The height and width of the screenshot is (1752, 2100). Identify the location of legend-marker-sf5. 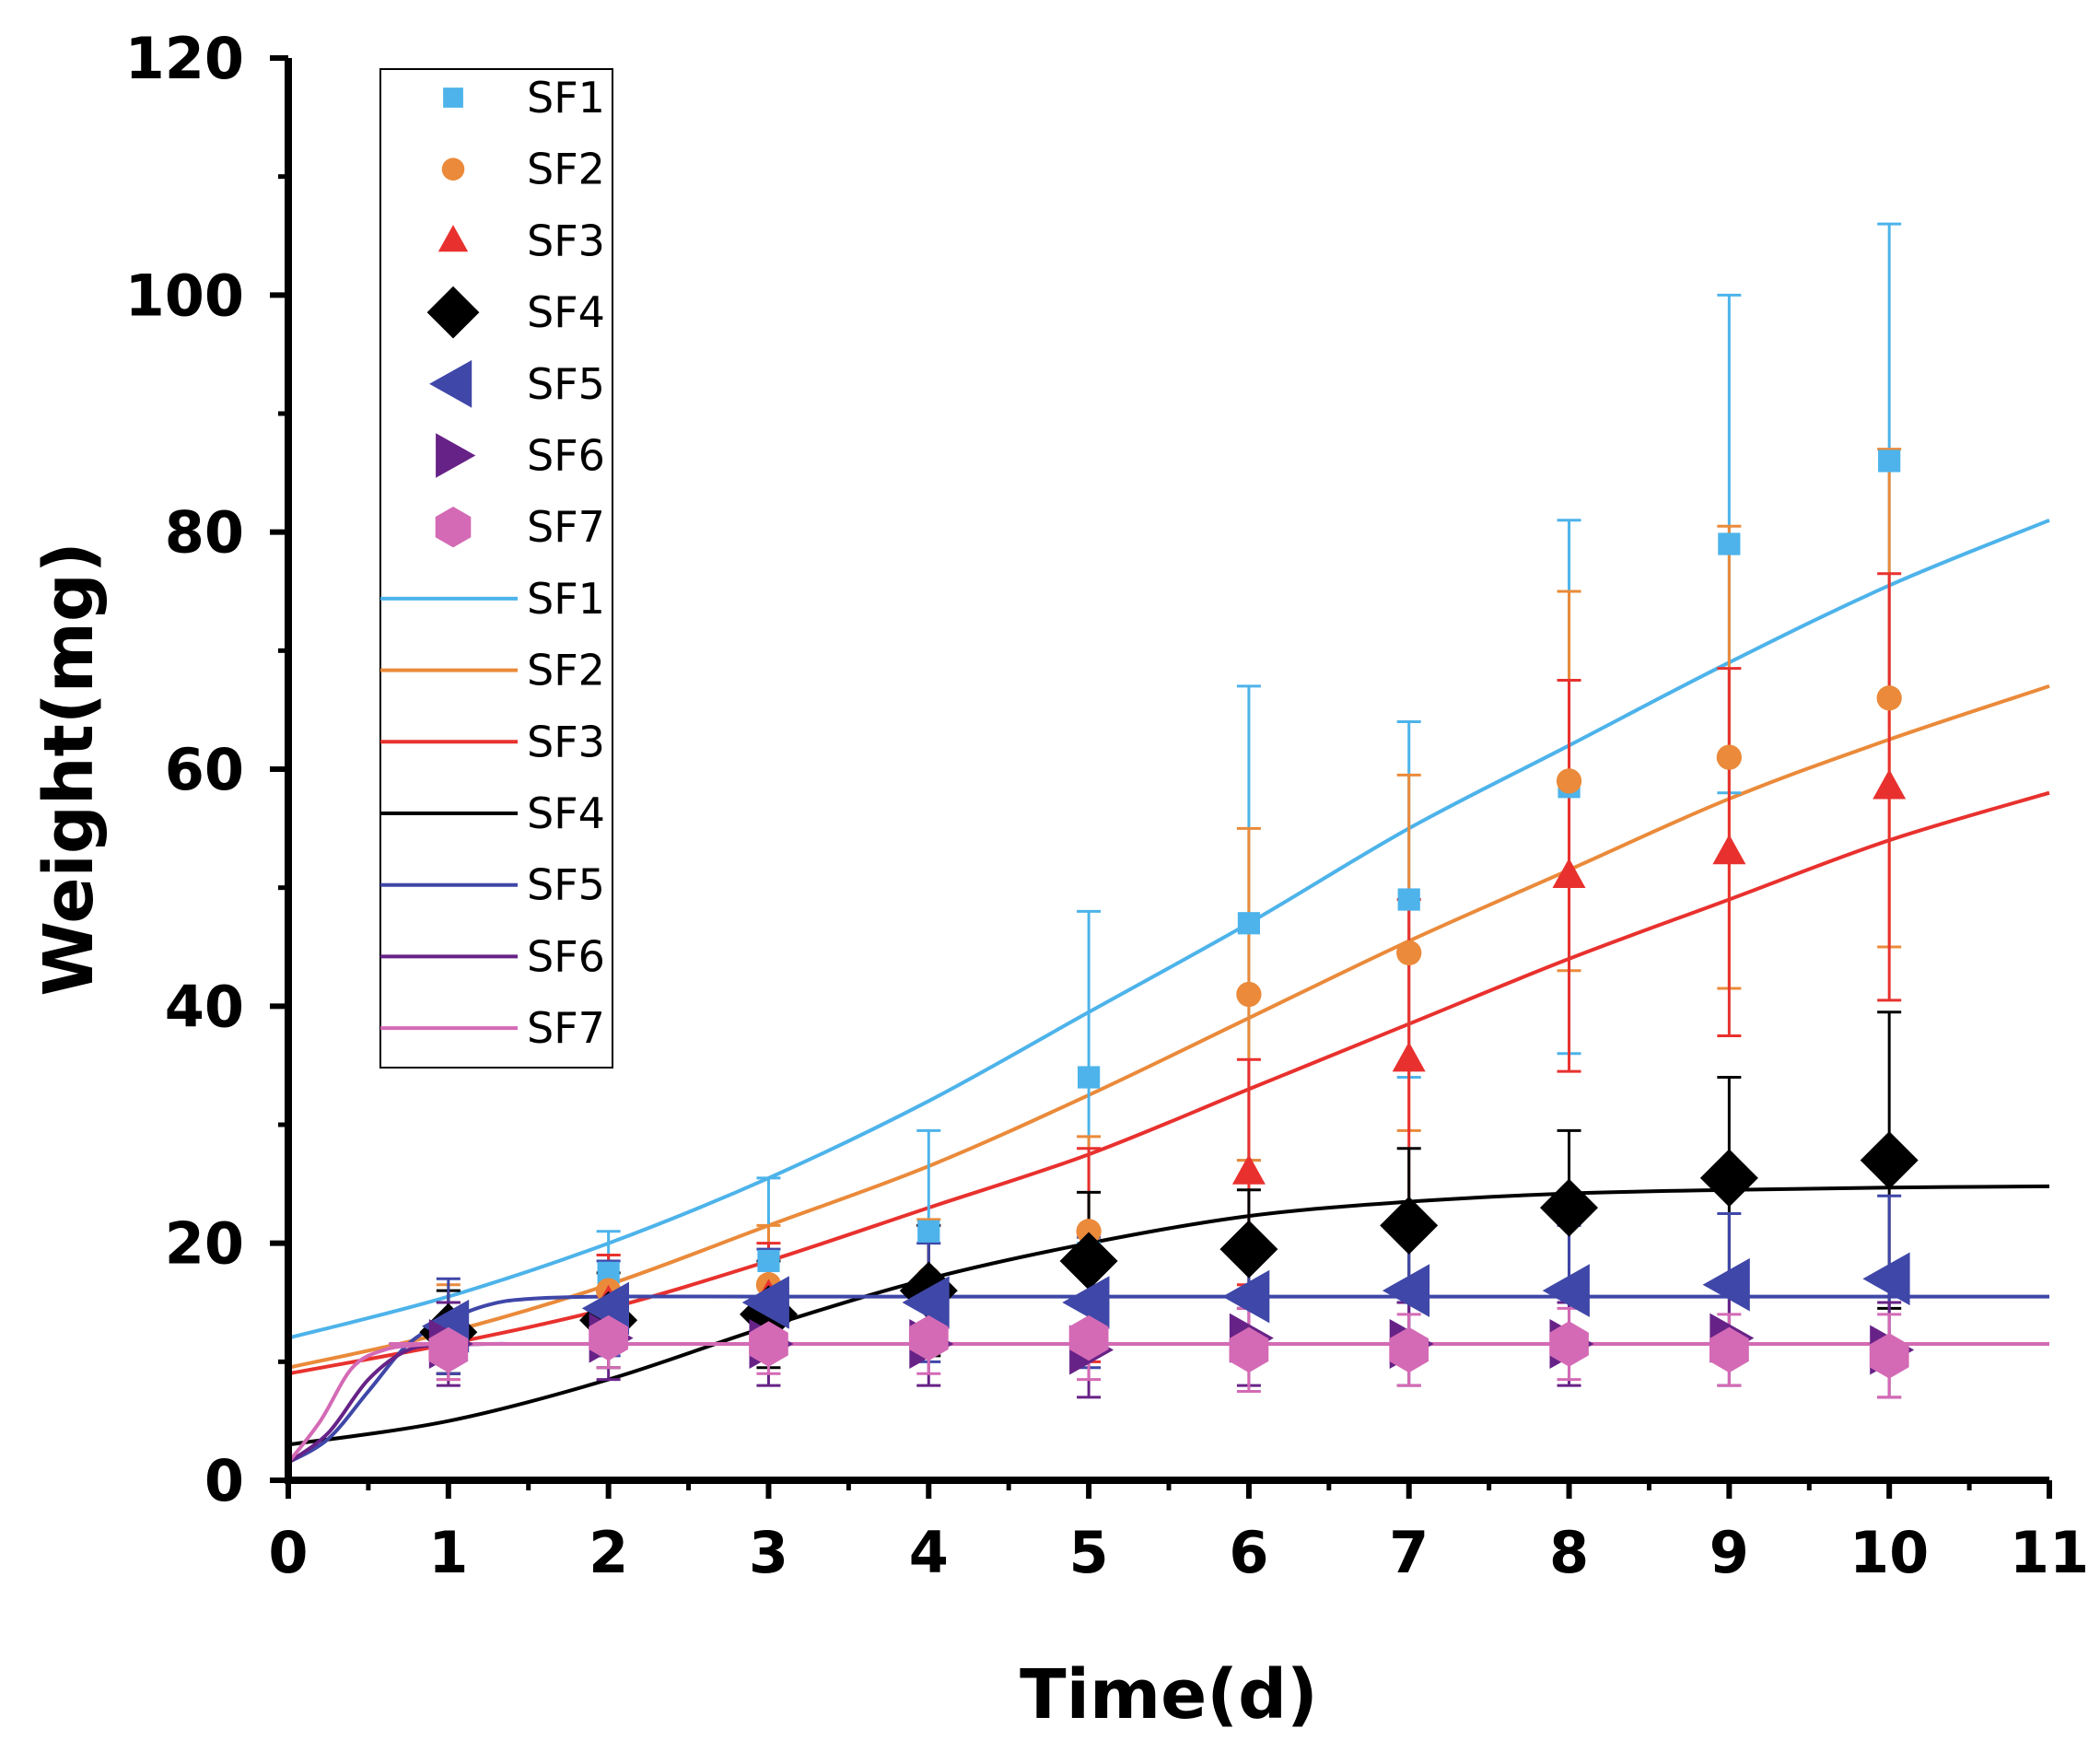
(450, 384).